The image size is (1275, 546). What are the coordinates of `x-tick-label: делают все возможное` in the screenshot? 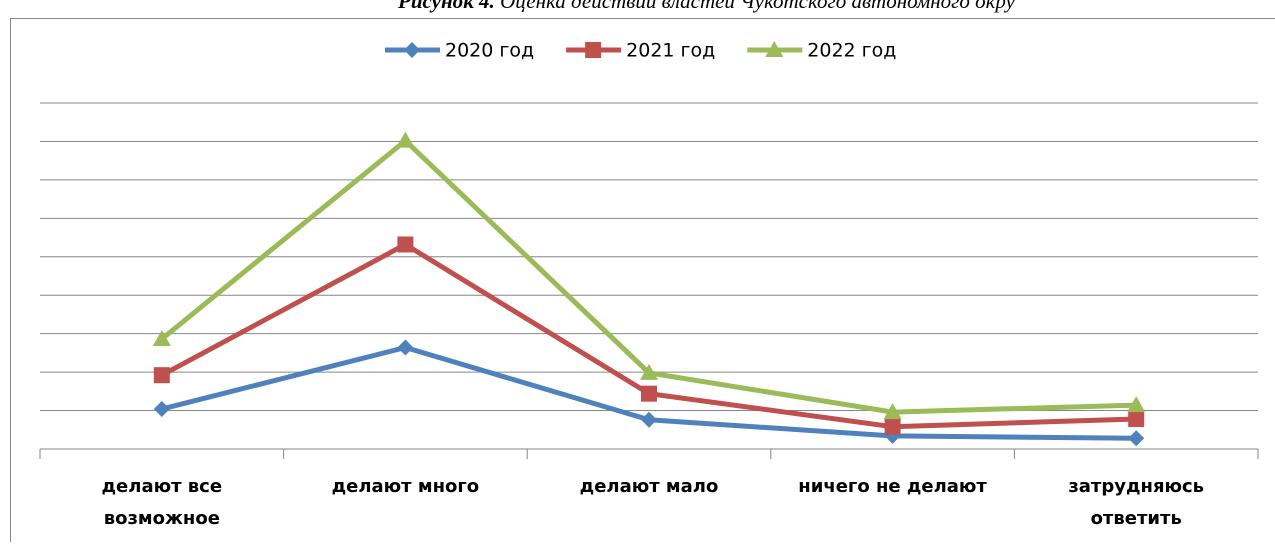 It's located at (162, 502).